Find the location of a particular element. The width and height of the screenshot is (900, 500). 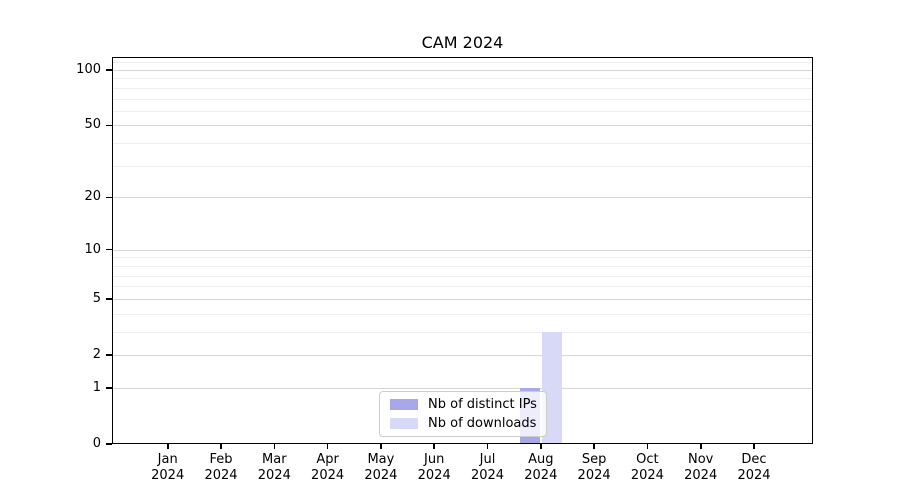

x-tick-month: Mar is located at coordinates (274, 459).